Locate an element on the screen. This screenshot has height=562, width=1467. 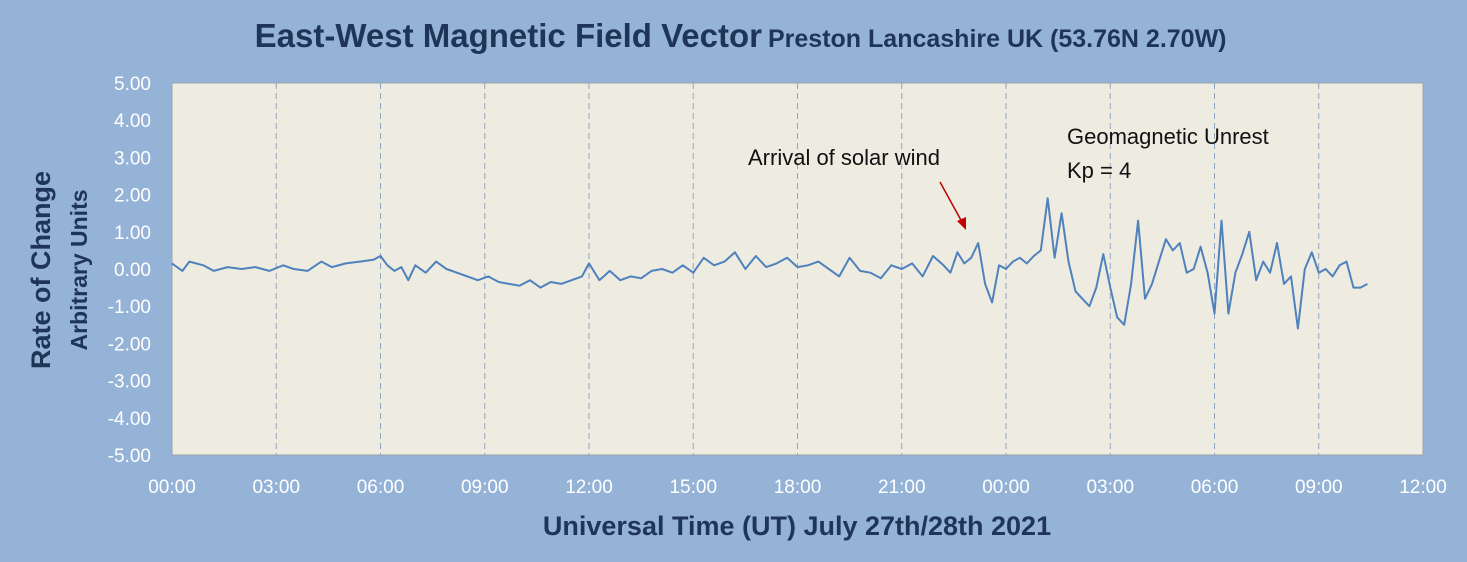
y-tick-label: 1.00 is located at coordinates (132, 233).